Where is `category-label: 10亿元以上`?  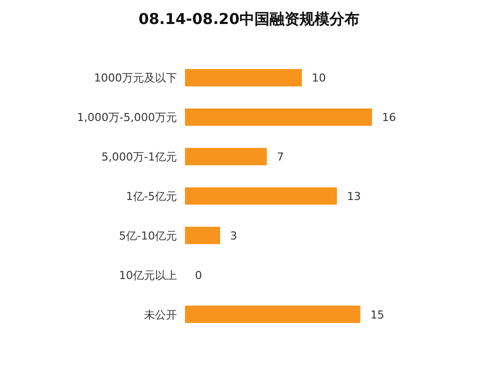 category-label: 10亿元以上 is located at coordinates (148, 275).